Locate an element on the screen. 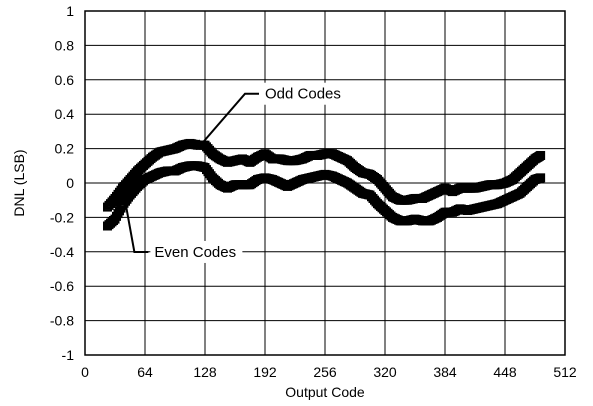  series-even-codes is located at coordinates (324, 196).